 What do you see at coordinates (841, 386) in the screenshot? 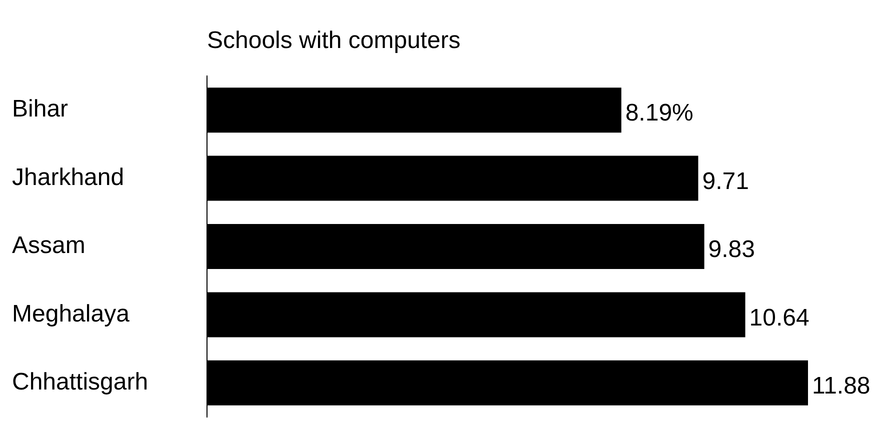
I see `data-label: 11.88` at bounding box center [841, 386].